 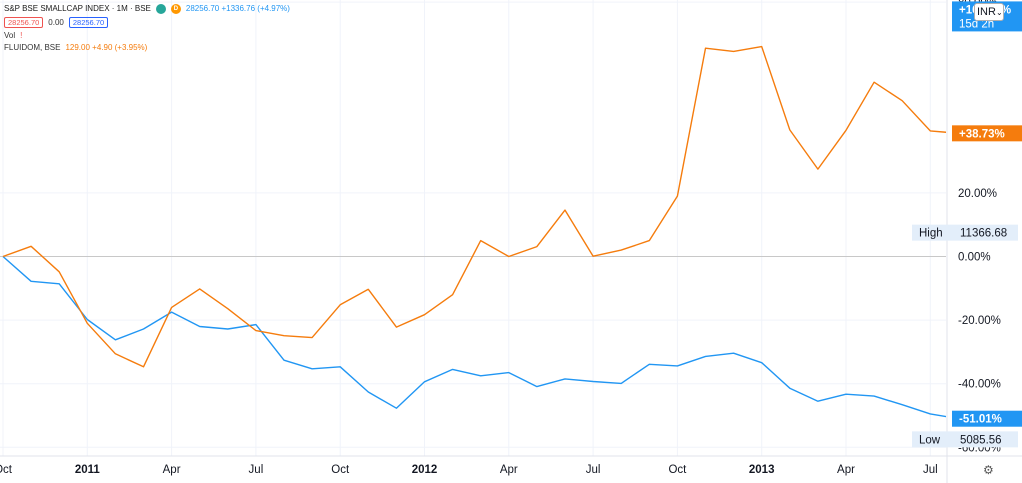 I want to click on price-badge-text: 15d 2h, so click(x=976, y=24).